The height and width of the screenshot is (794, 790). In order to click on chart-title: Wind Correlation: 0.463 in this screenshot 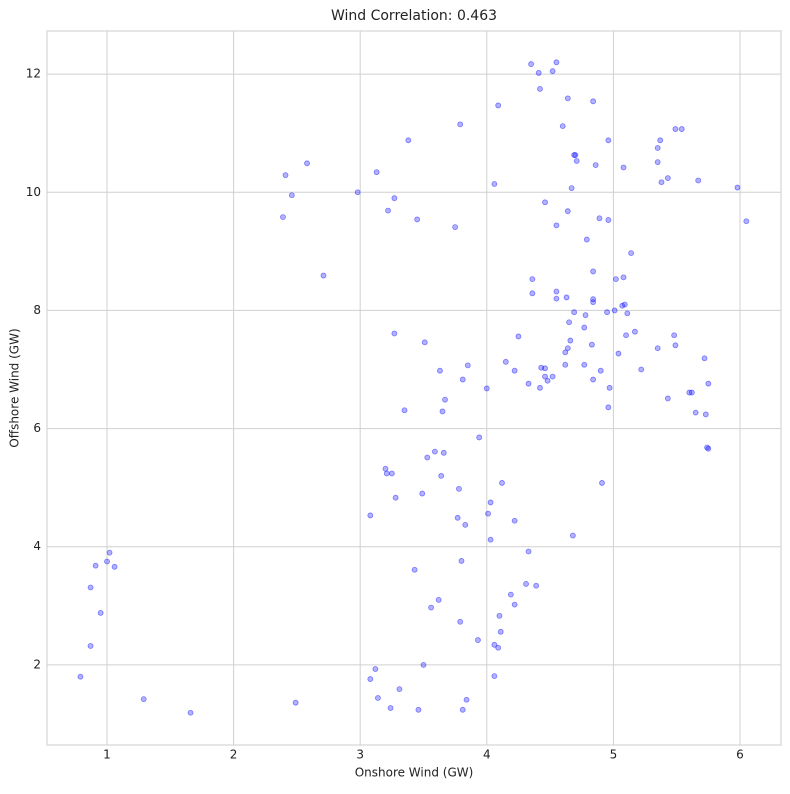, I will do `click(414, 16)`.